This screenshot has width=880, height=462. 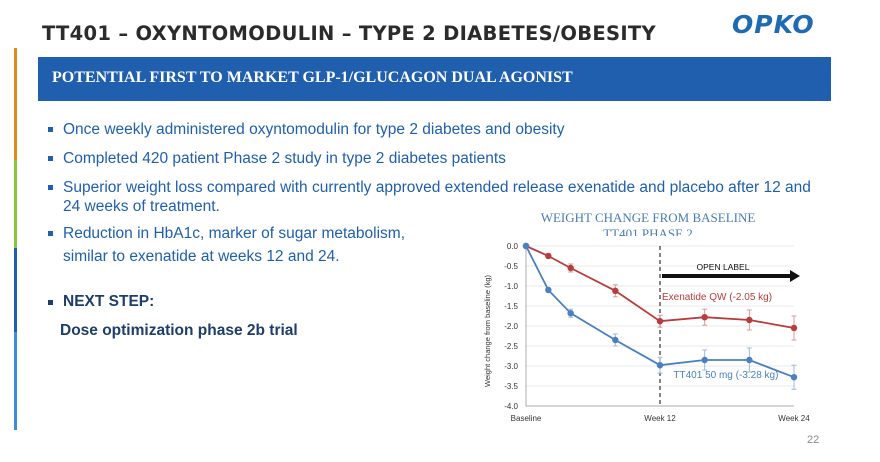 I want to click on next-step-detail: Dose optimization phase 2b trial, so click(x=179, y=330).